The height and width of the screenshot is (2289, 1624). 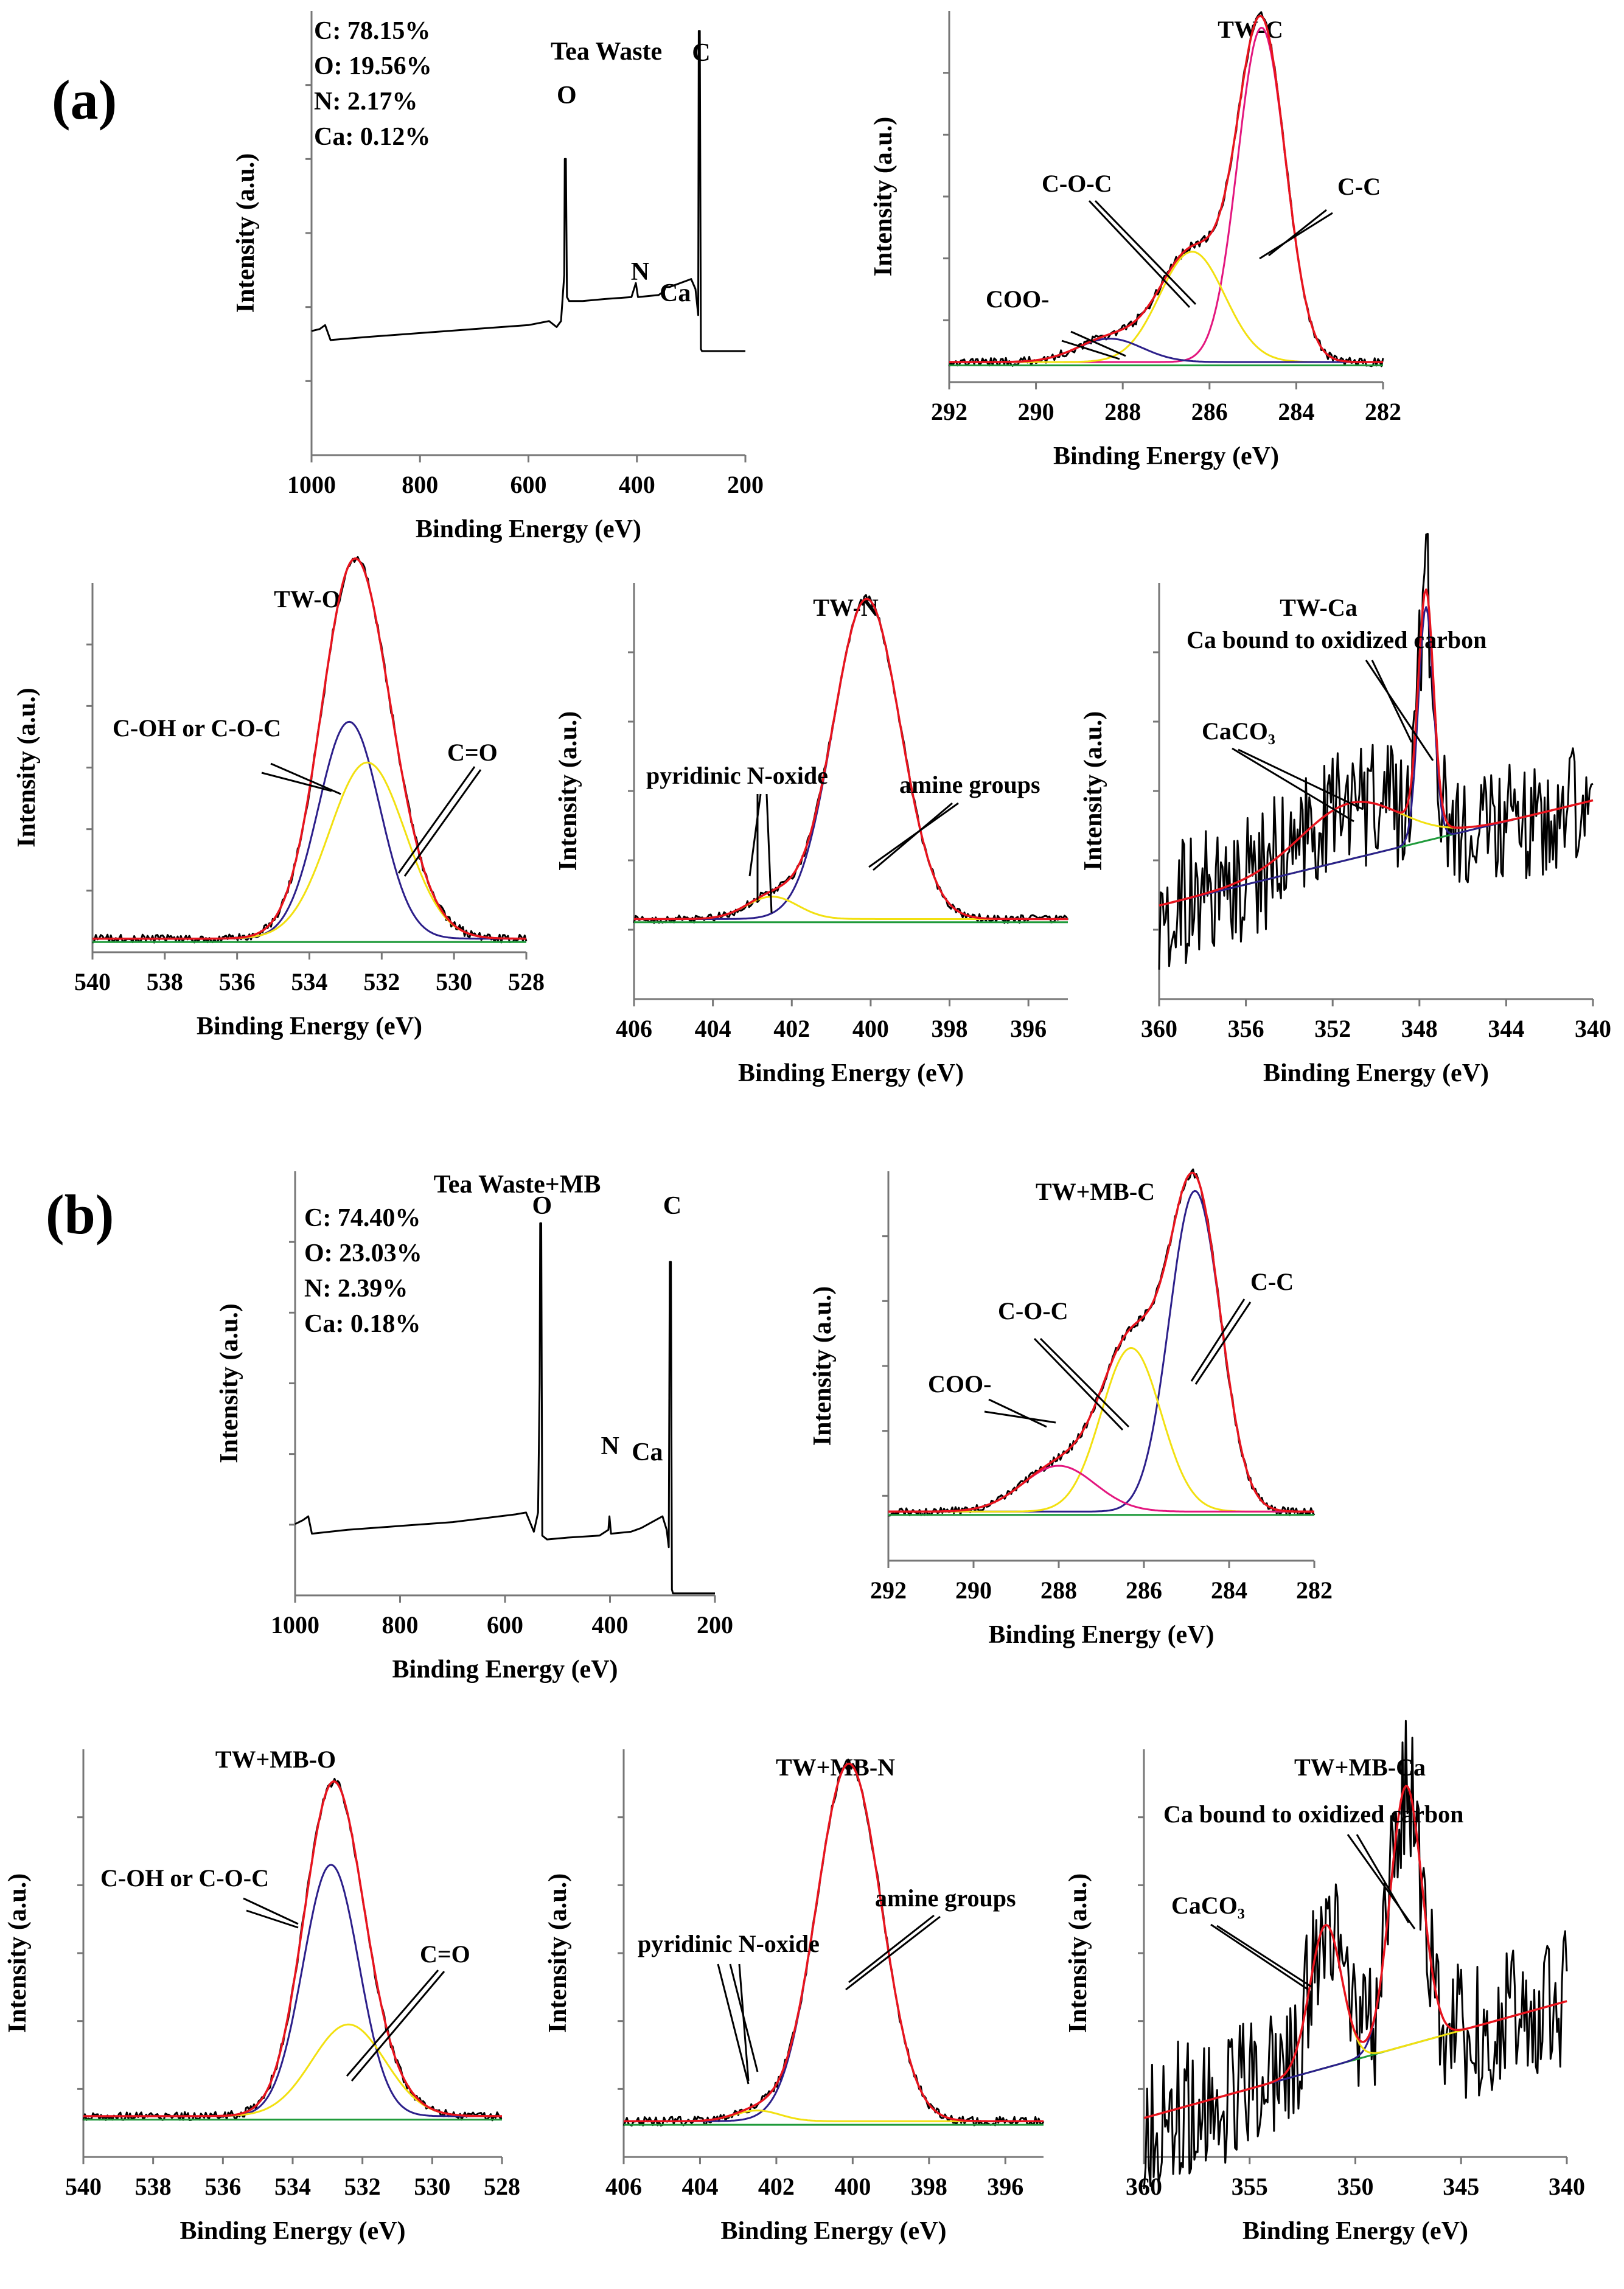 I want to click on x-tick-label: 398, so click(x=929, y=2186).